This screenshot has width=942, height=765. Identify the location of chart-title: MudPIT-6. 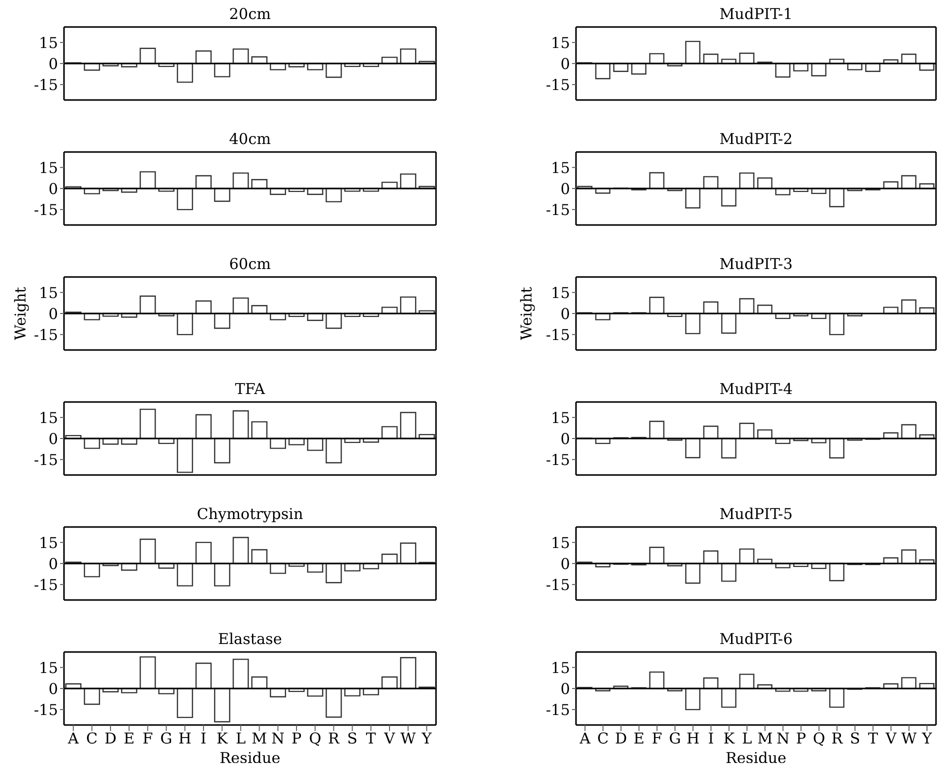
(756, 639).